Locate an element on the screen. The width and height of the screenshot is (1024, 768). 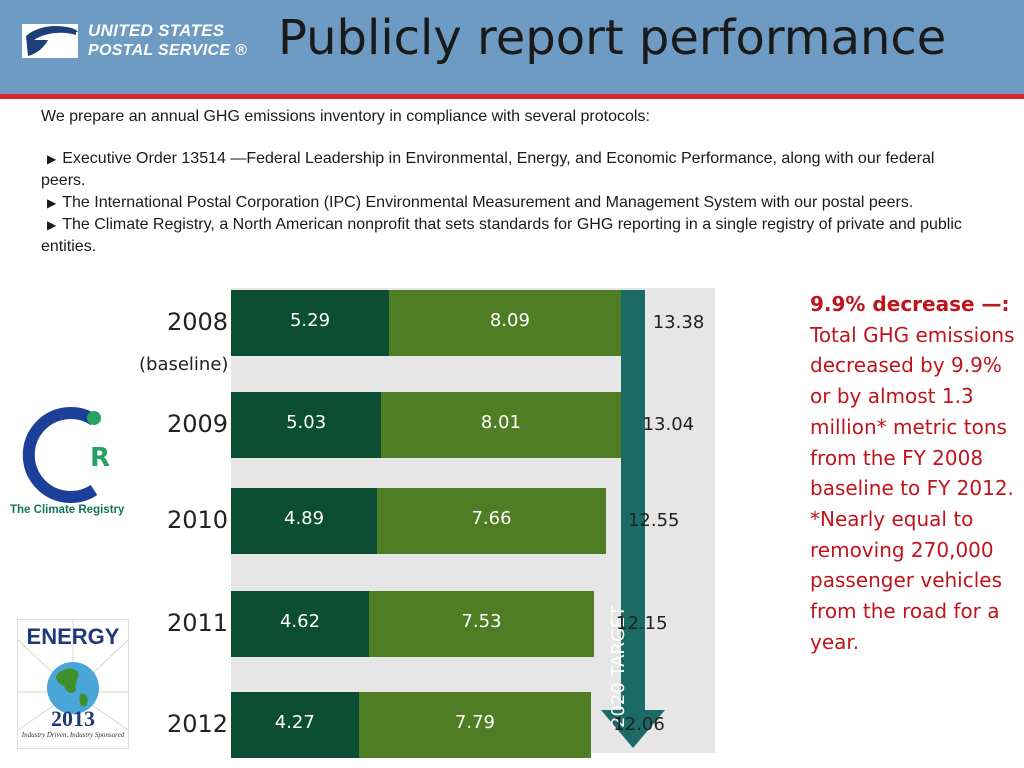
year-label-2009: 2009 is located at coordinates (198, 424).